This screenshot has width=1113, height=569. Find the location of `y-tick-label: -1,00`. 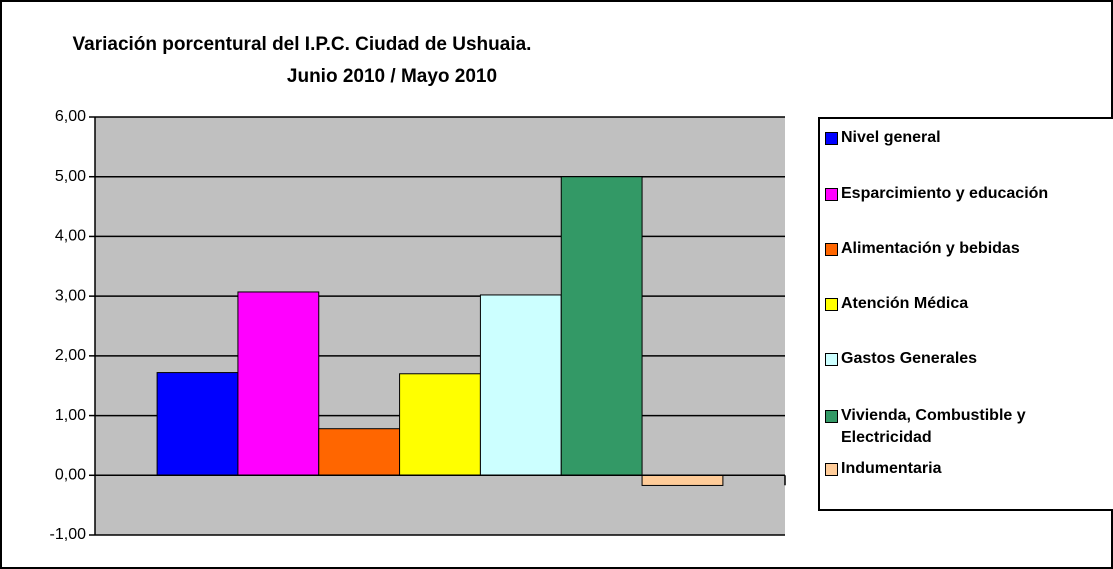

y-tick-label: -1,00 is located at coordinates (68, 534).